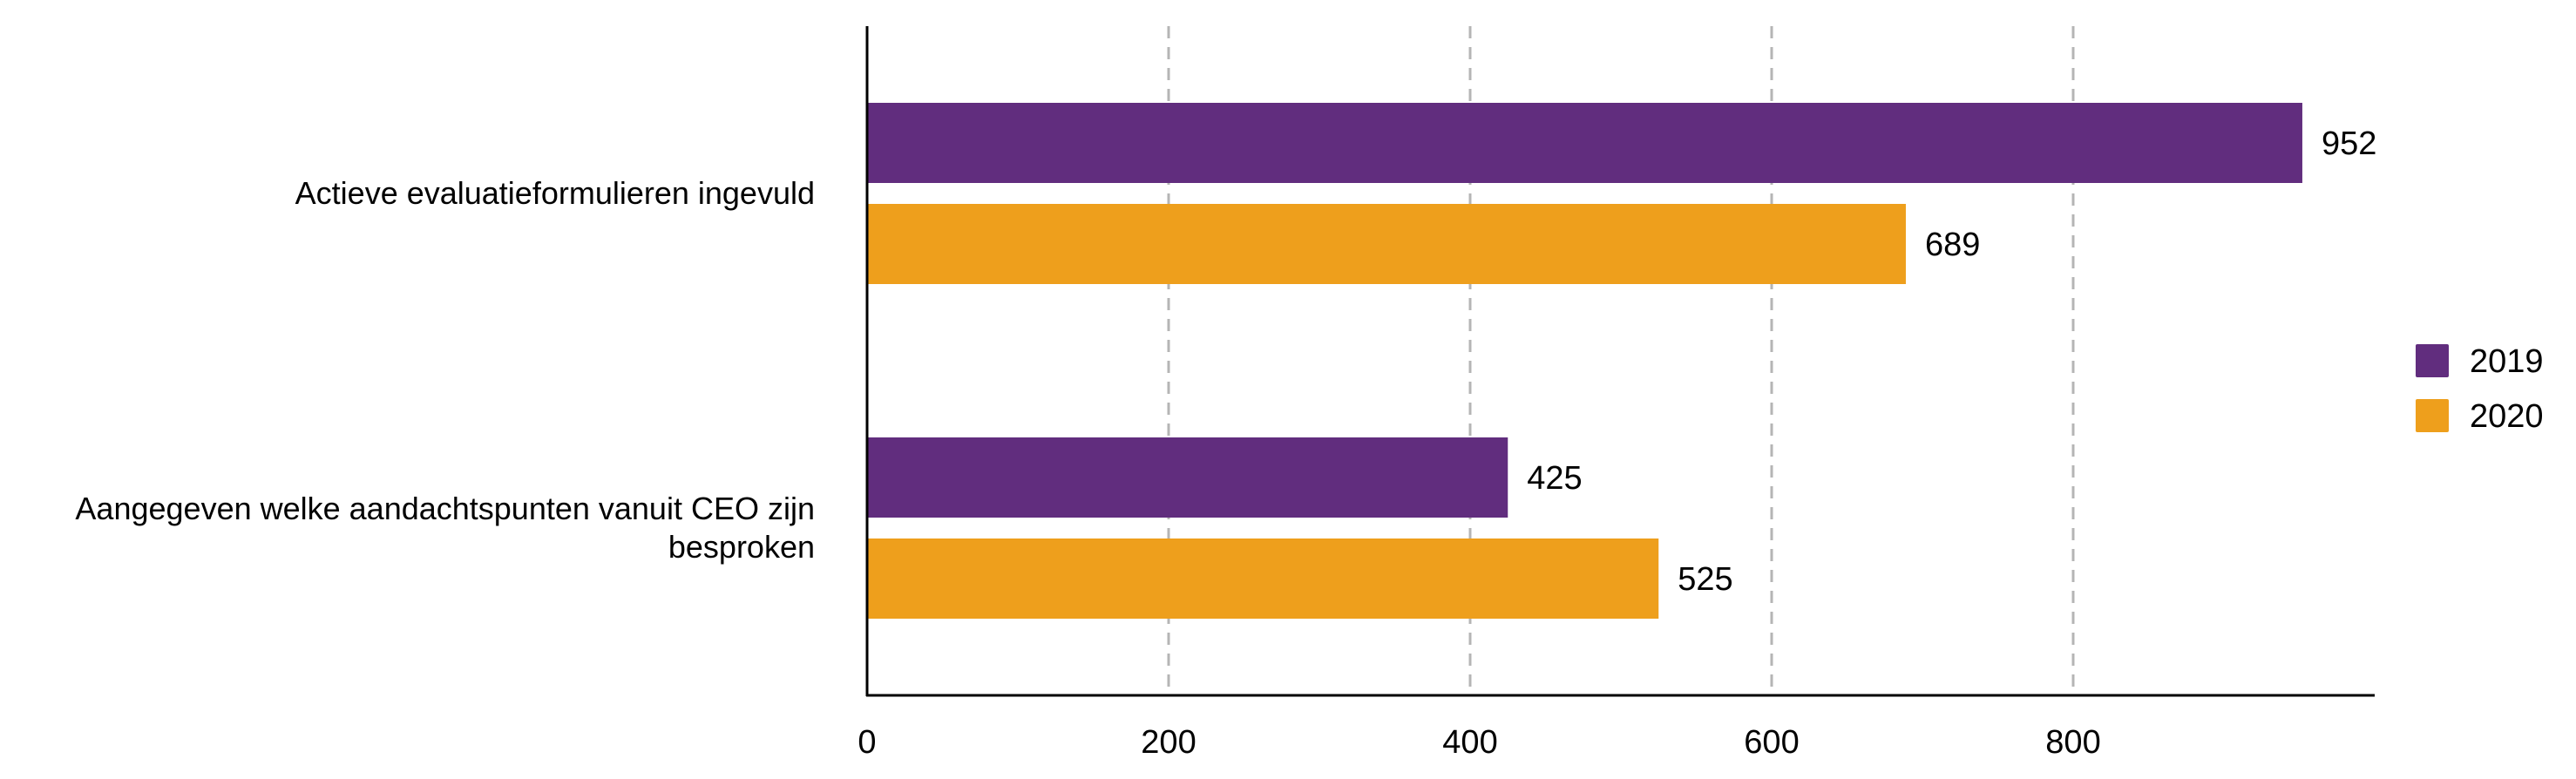 This screenshot has height=779, width=2576. Describe the element at coordinates (2349, 143) in the screenshot. I see `data-label-2019-cat-0: 952` at that location.